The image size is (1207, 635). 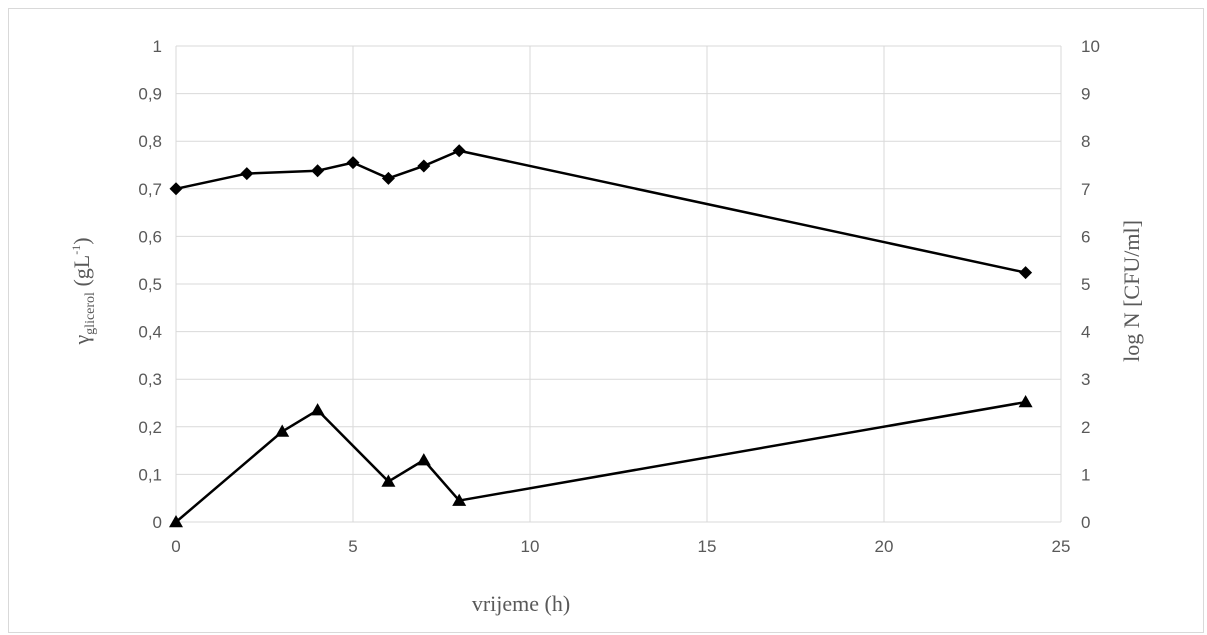 What do you see at coordinates (150, 189) in the screenshot?
I see `y-left-tick-label: 0,7` at bounding box center [150, 189].